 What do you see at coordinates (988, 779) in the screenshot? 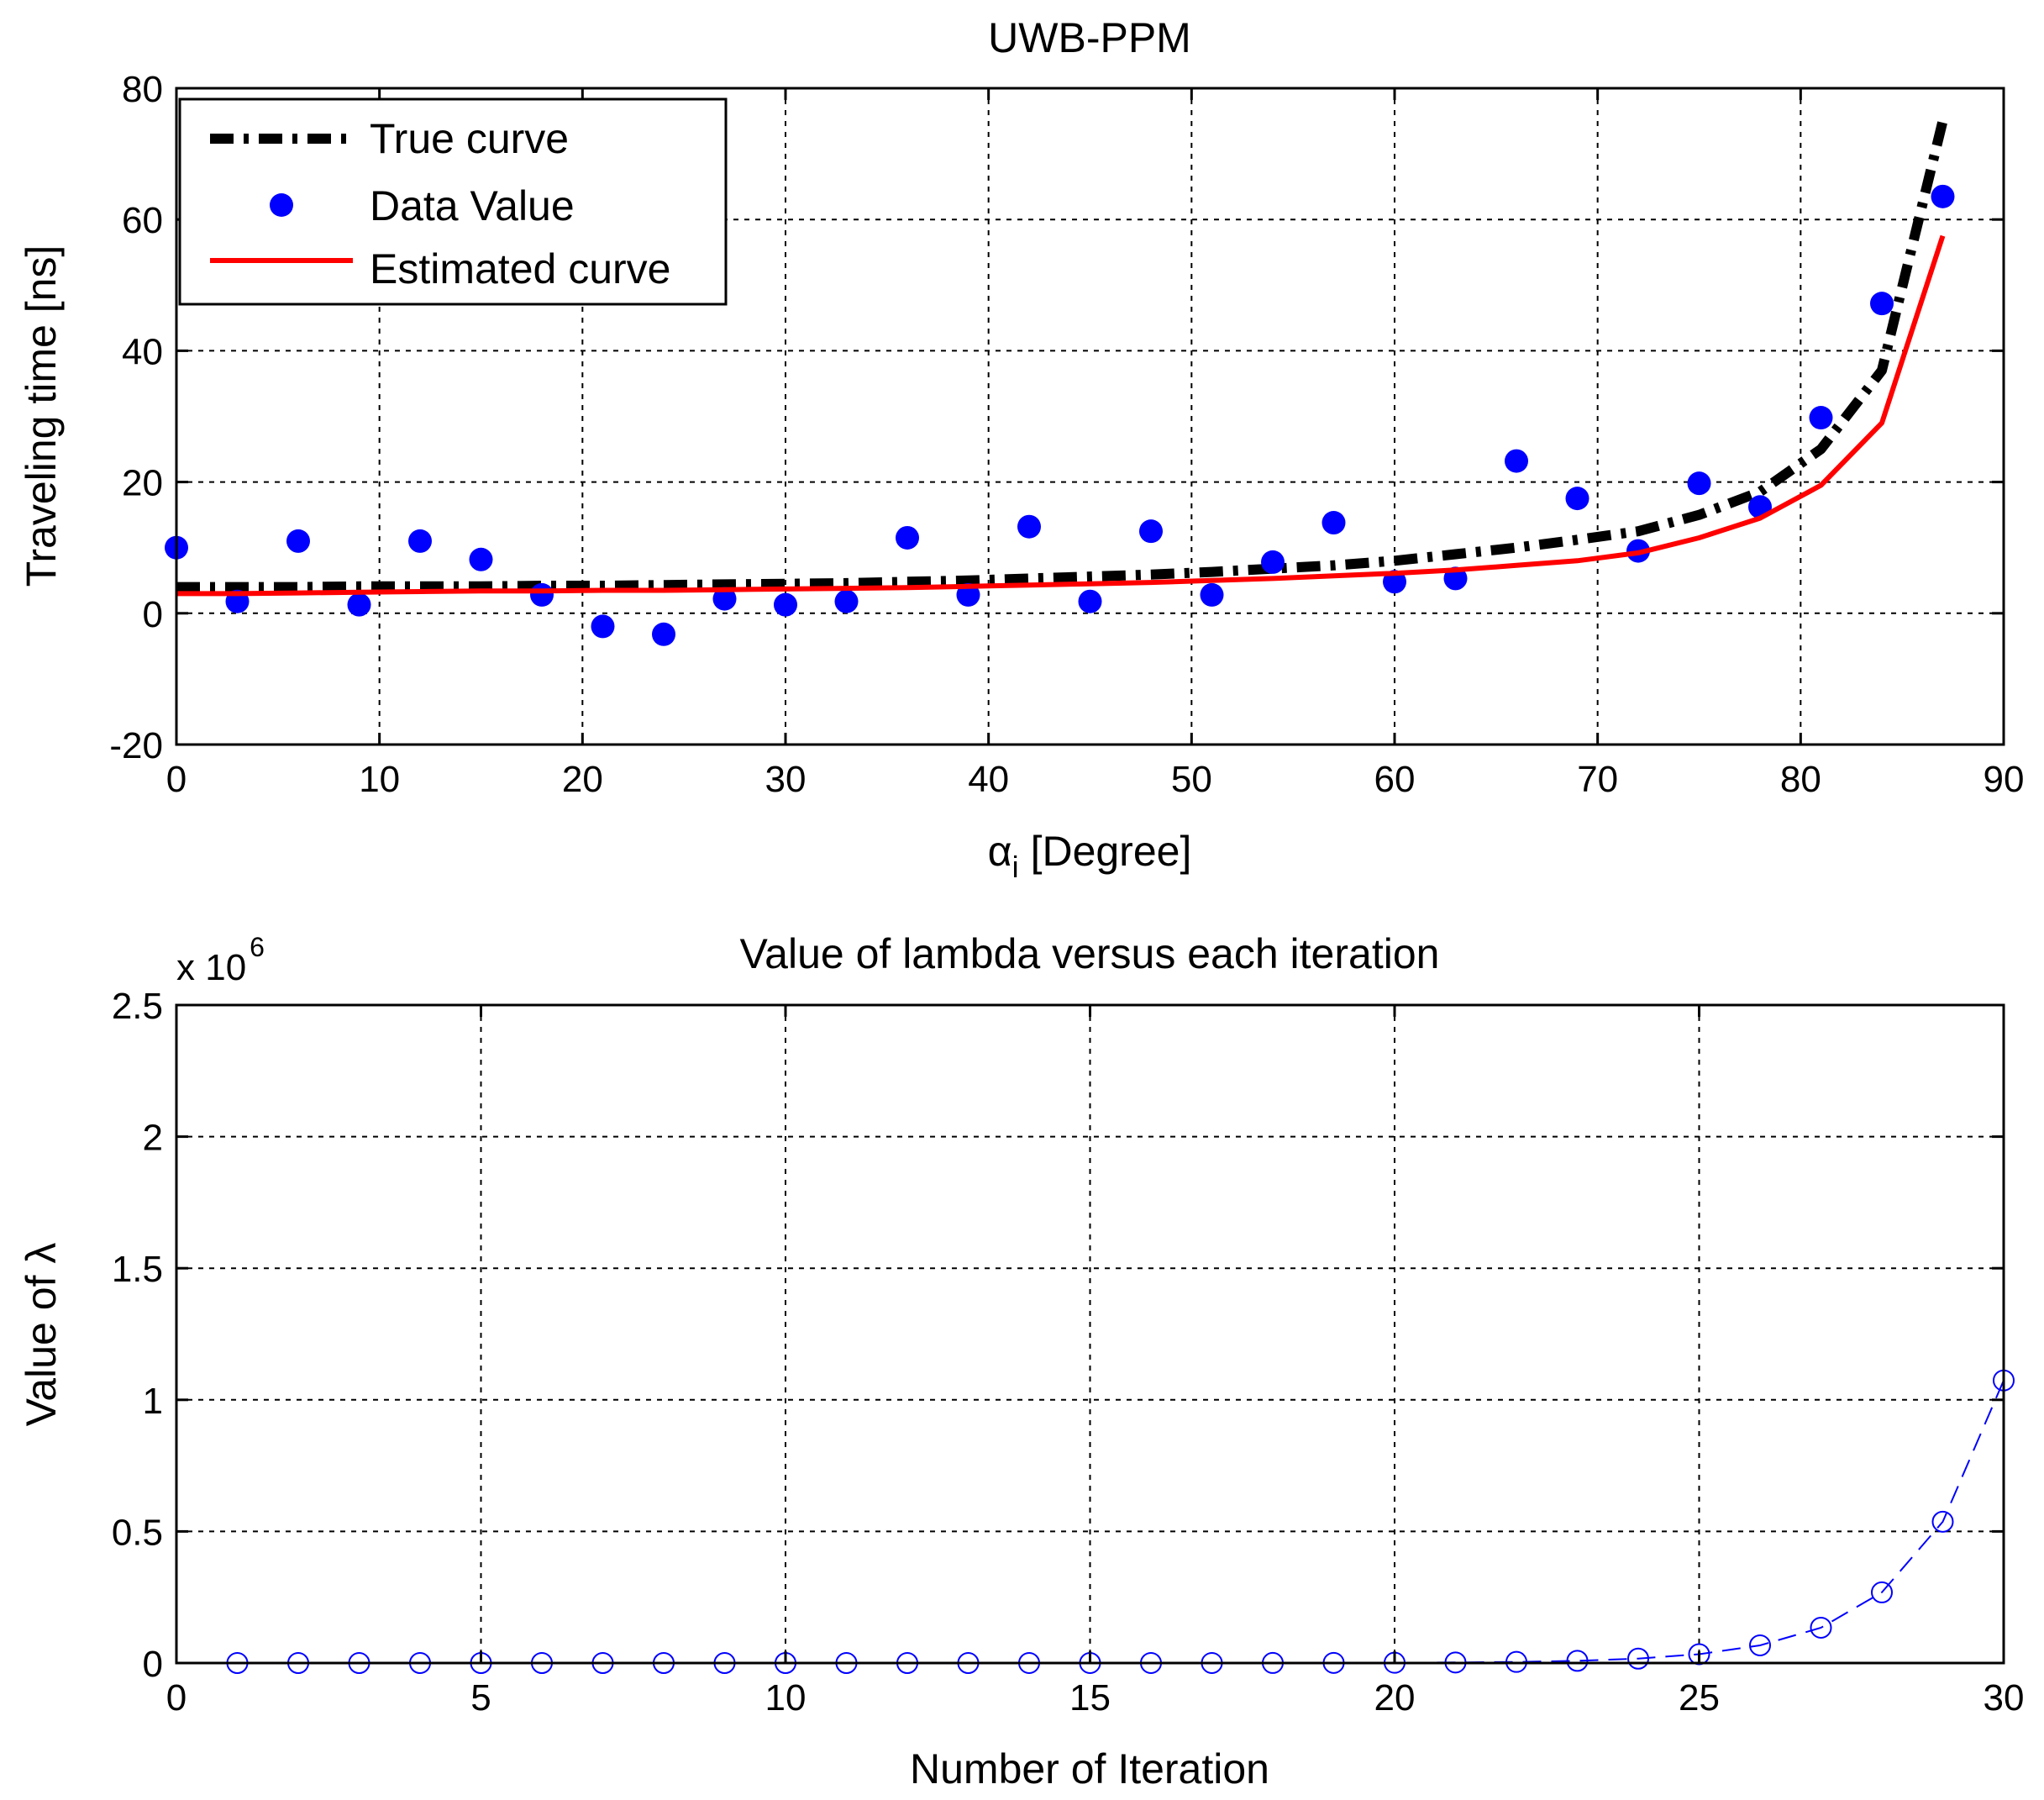
I see `top-xtick-label: 40` at bounding box center [988, 779].